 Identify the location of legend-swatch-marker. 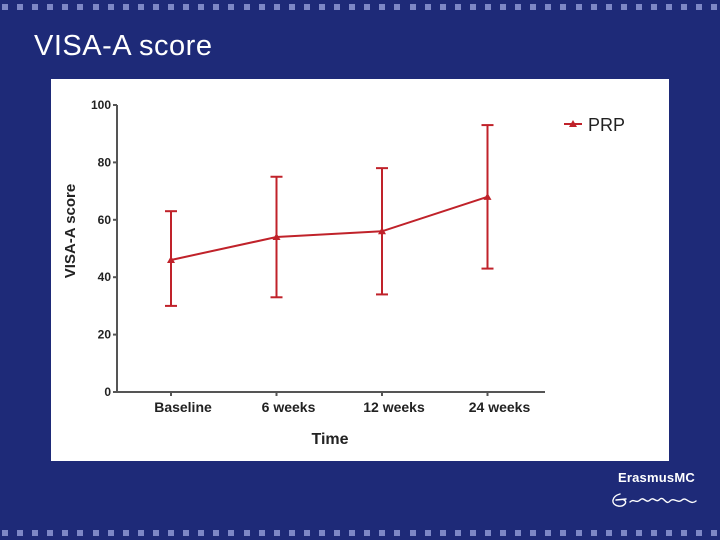
(573, 123).